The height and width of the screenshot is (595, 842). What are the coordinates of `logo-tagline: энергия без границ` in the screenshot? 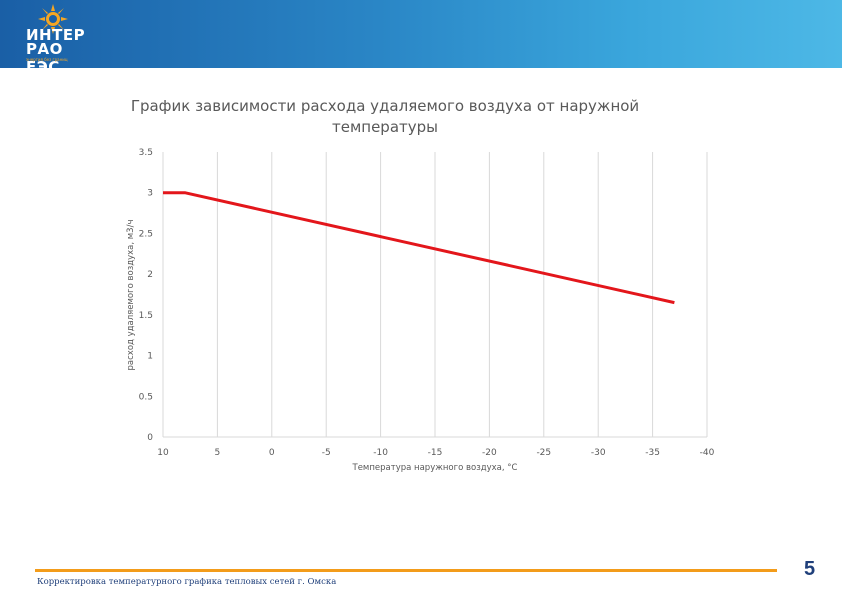 It's located at (47, 59).